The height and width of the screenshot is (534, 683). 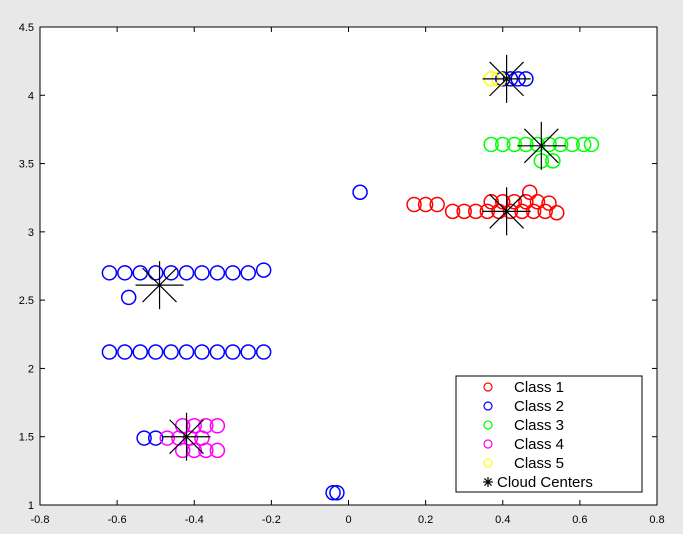 I want to click on legend-box, so click(x=549, y=434).